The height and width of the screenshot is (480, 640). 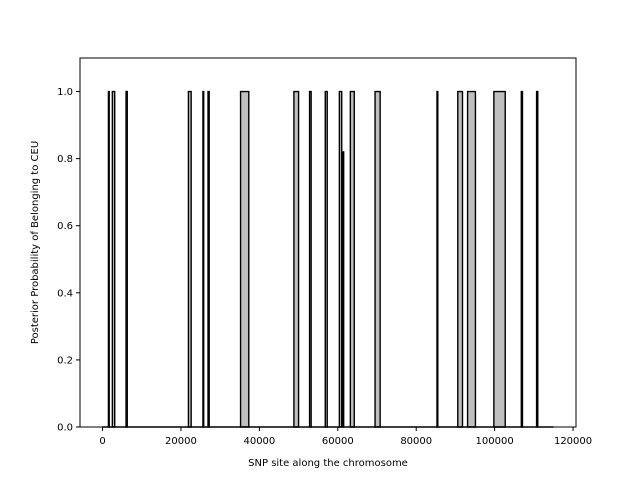 I want to click on x-tick-label: 80000, so click(x=416, y=441).